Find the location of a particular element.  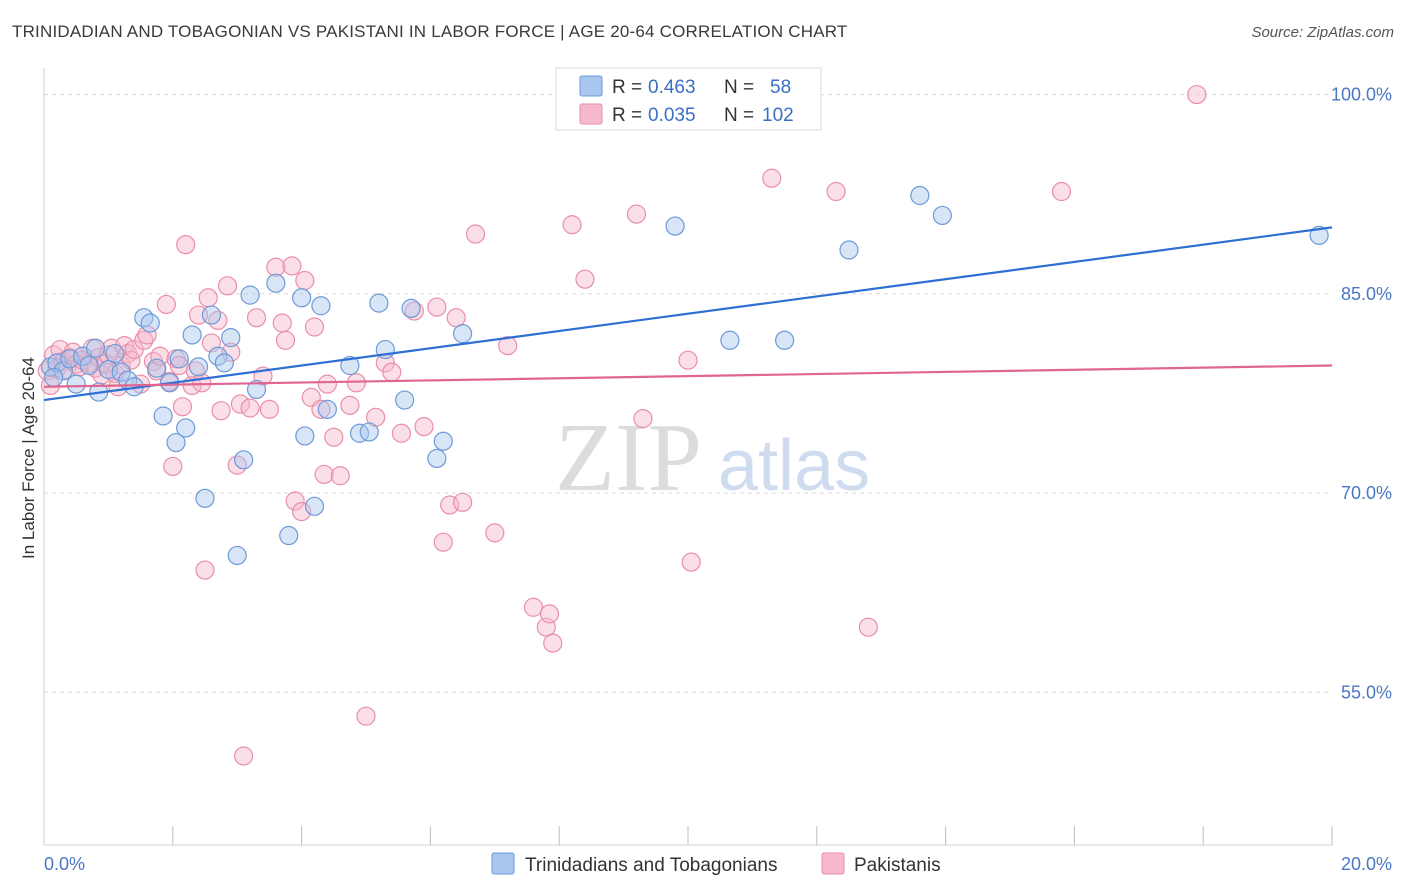

series-legend-swatch-pink is located at coordinates (833, 863).